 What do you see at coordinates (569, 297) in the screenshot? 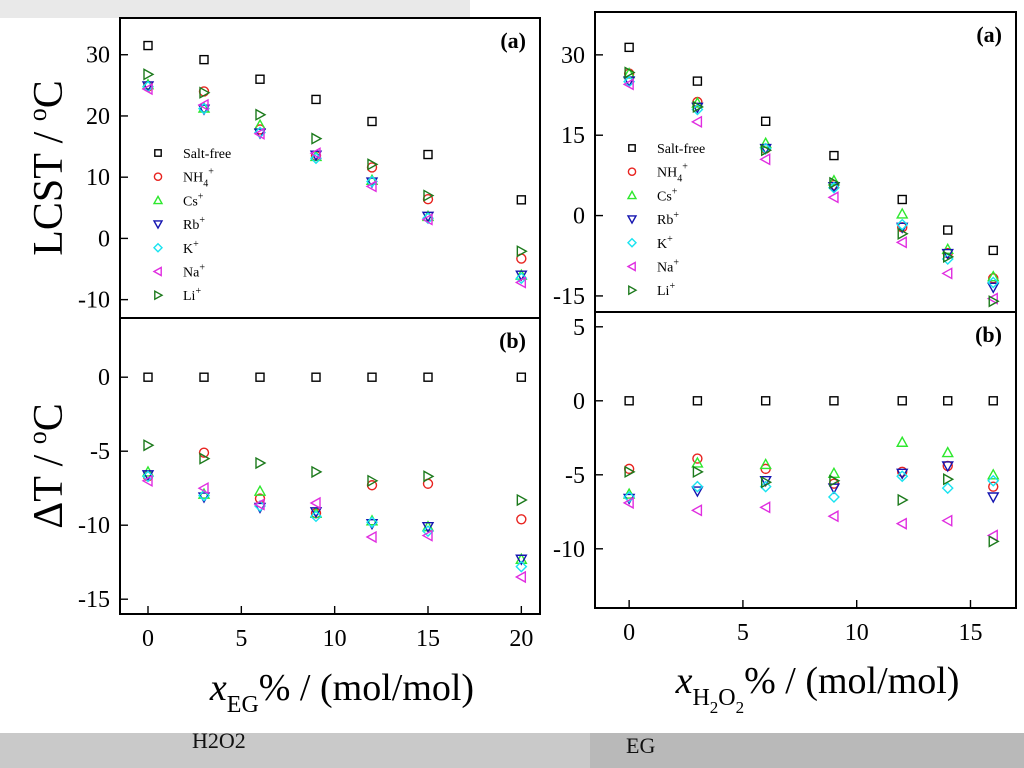
I see `y-tick-label: -15` at bounding box center [569, 297].